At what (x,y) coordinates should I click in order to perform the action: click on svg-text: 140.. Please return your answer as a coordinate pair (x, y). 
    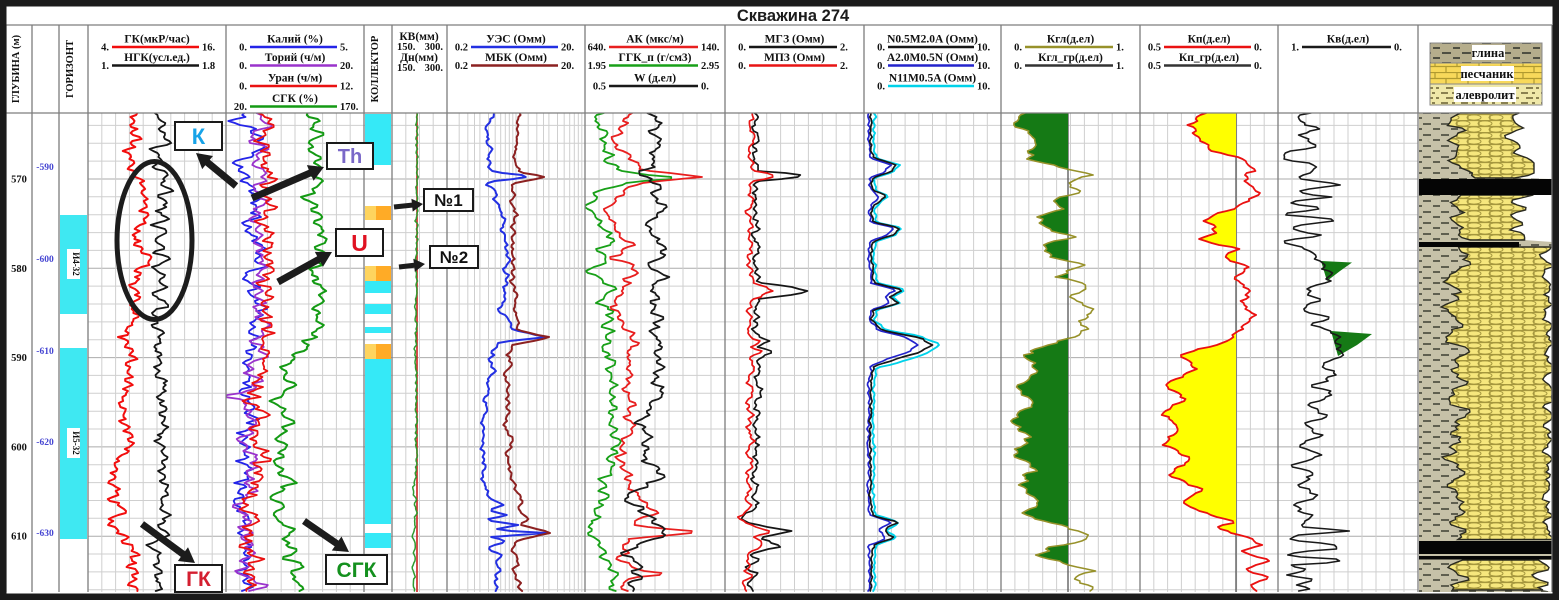
    Looking at the image, I should click on (710, 48).